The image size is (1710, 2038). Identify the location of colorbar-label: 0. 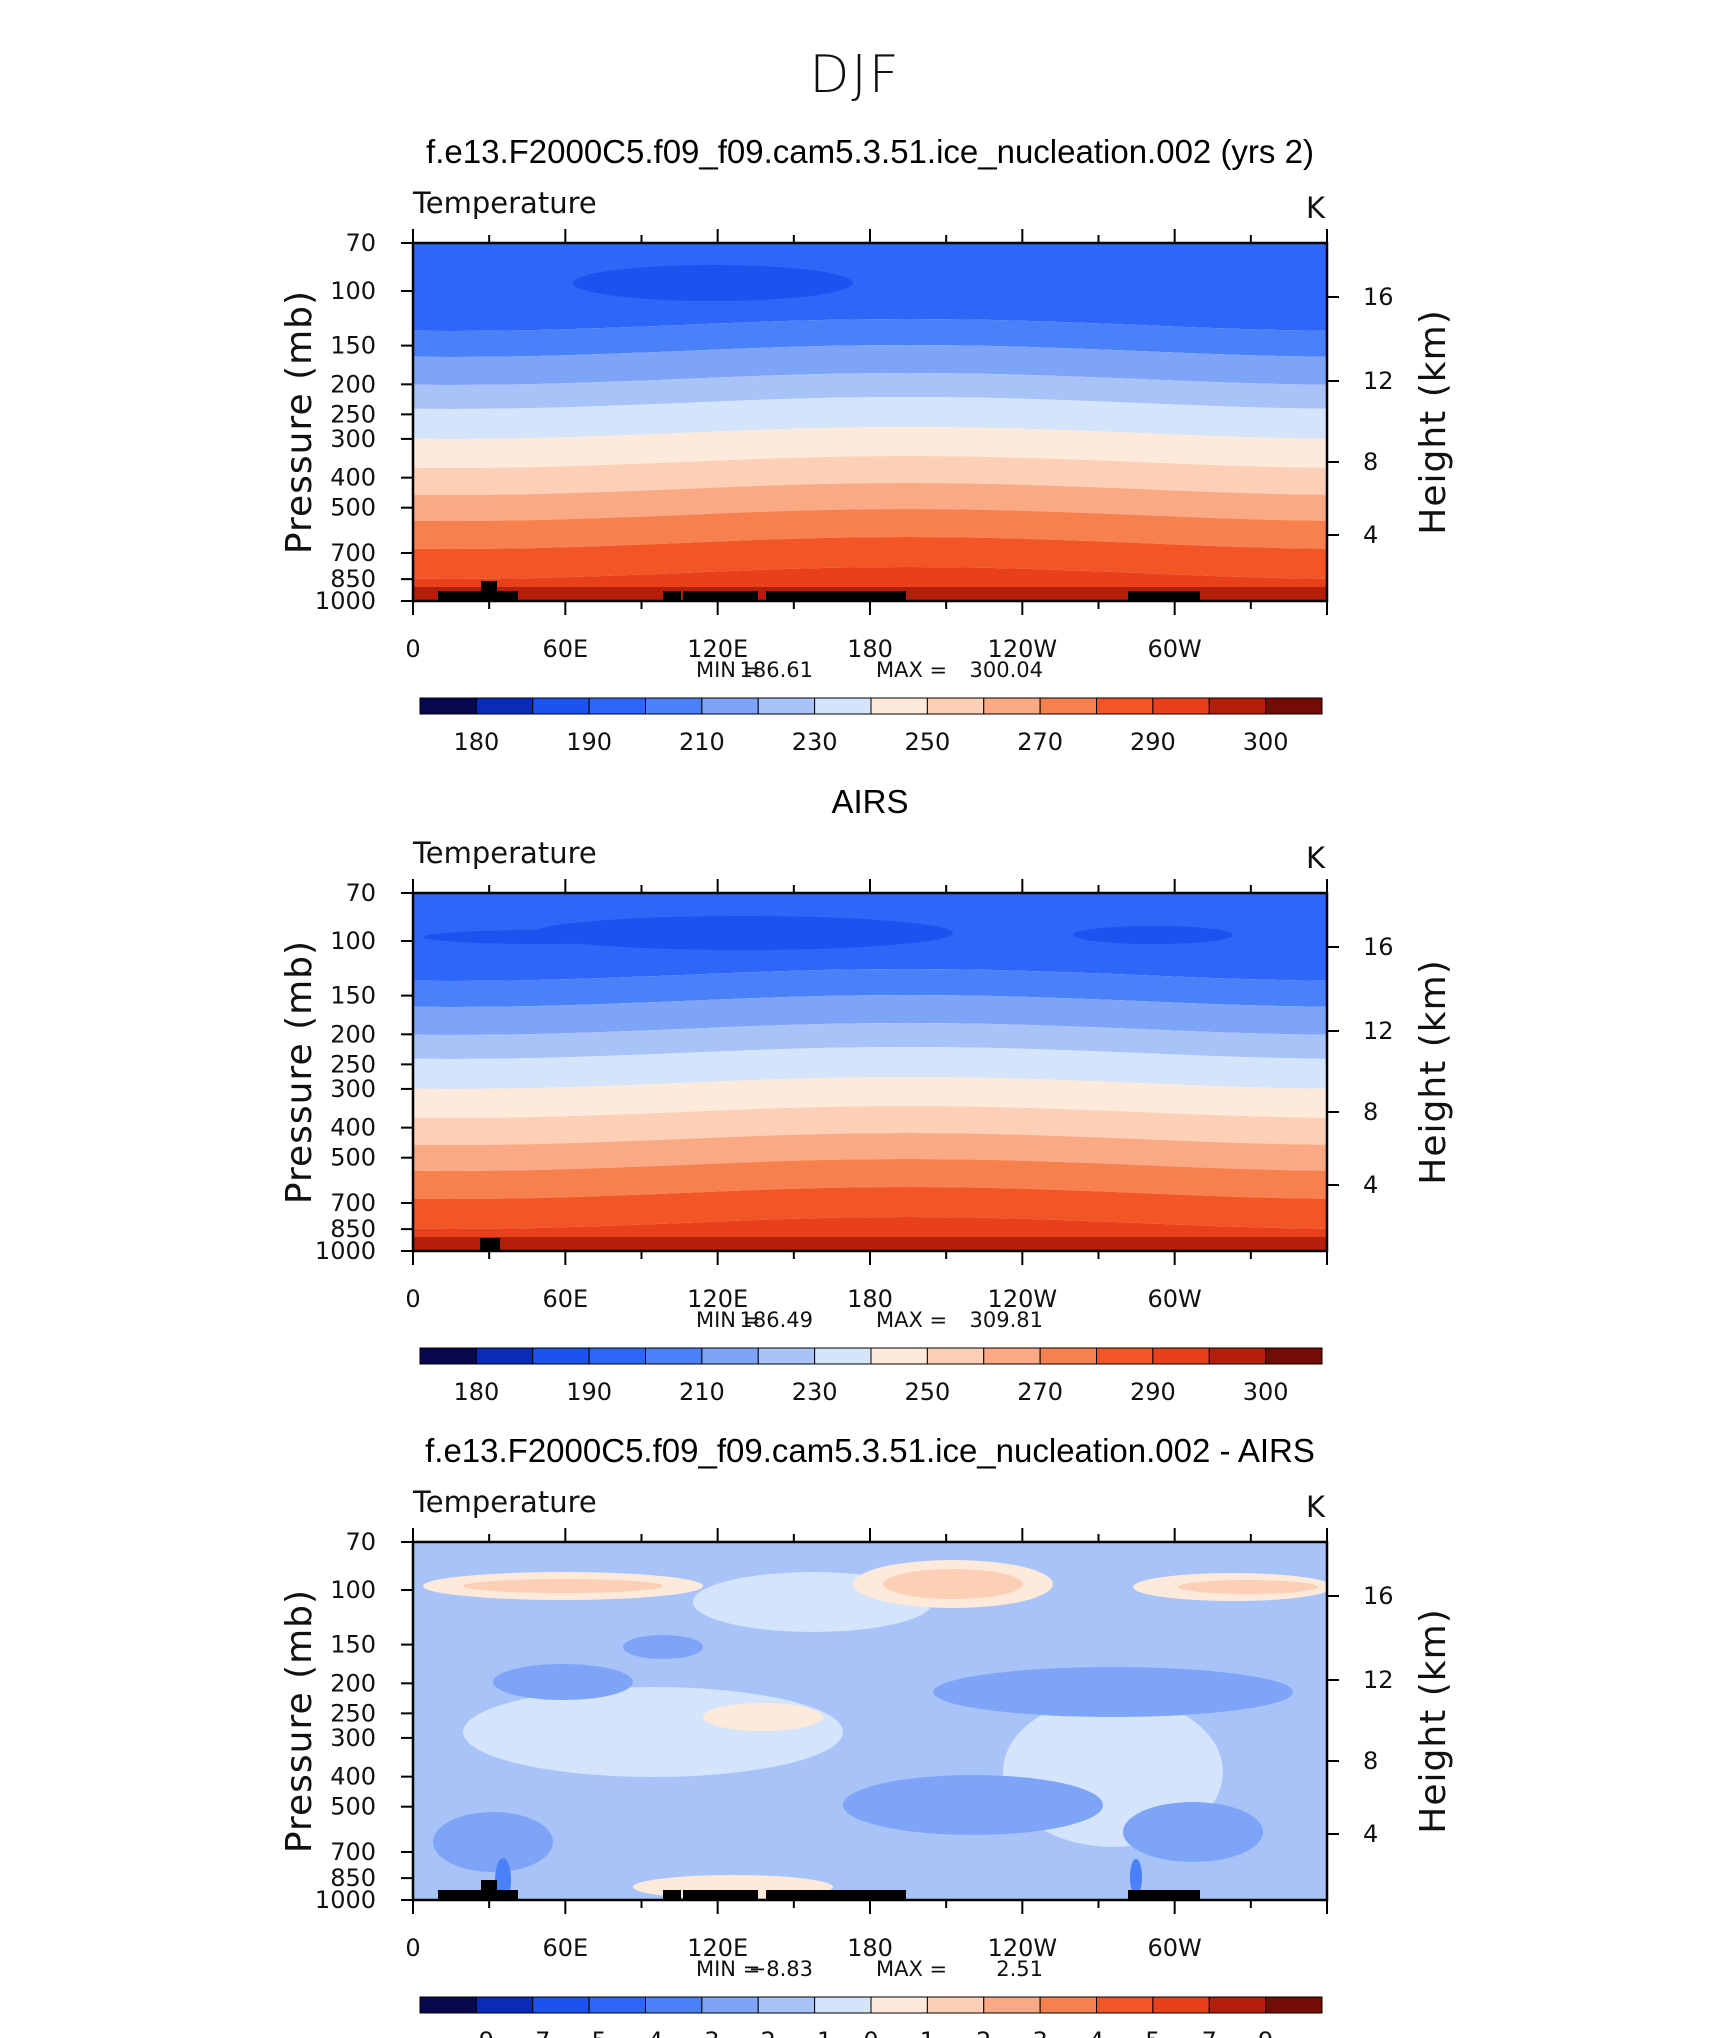
(870, 2032).